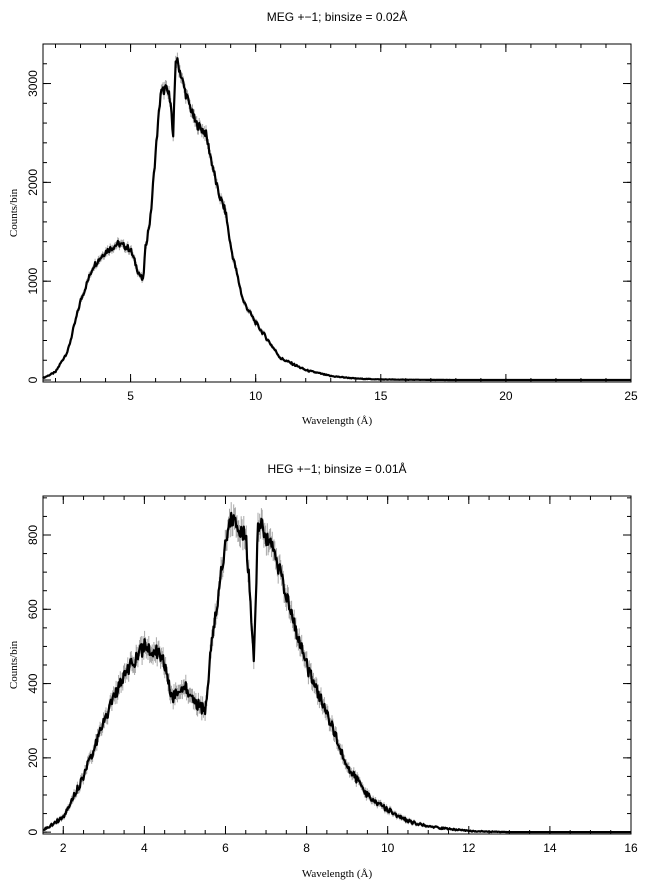  Describe the element at coordinates (337, 16) in the screenshot. I see `meg-chart-title: MEG +−1; binsize = 0.02Å` at that location.